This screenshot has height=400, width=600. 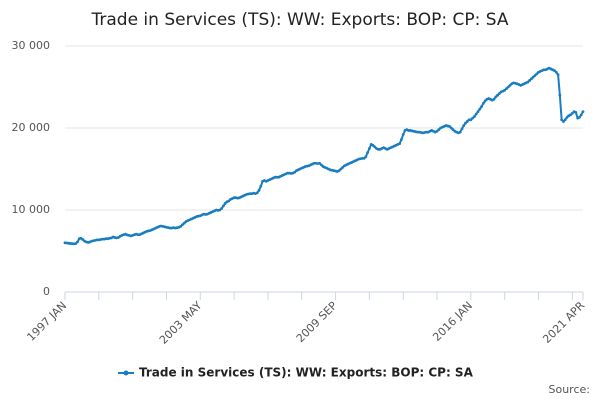 I want to click on y-tick-label: 30 000, so click(x=31, y=45).